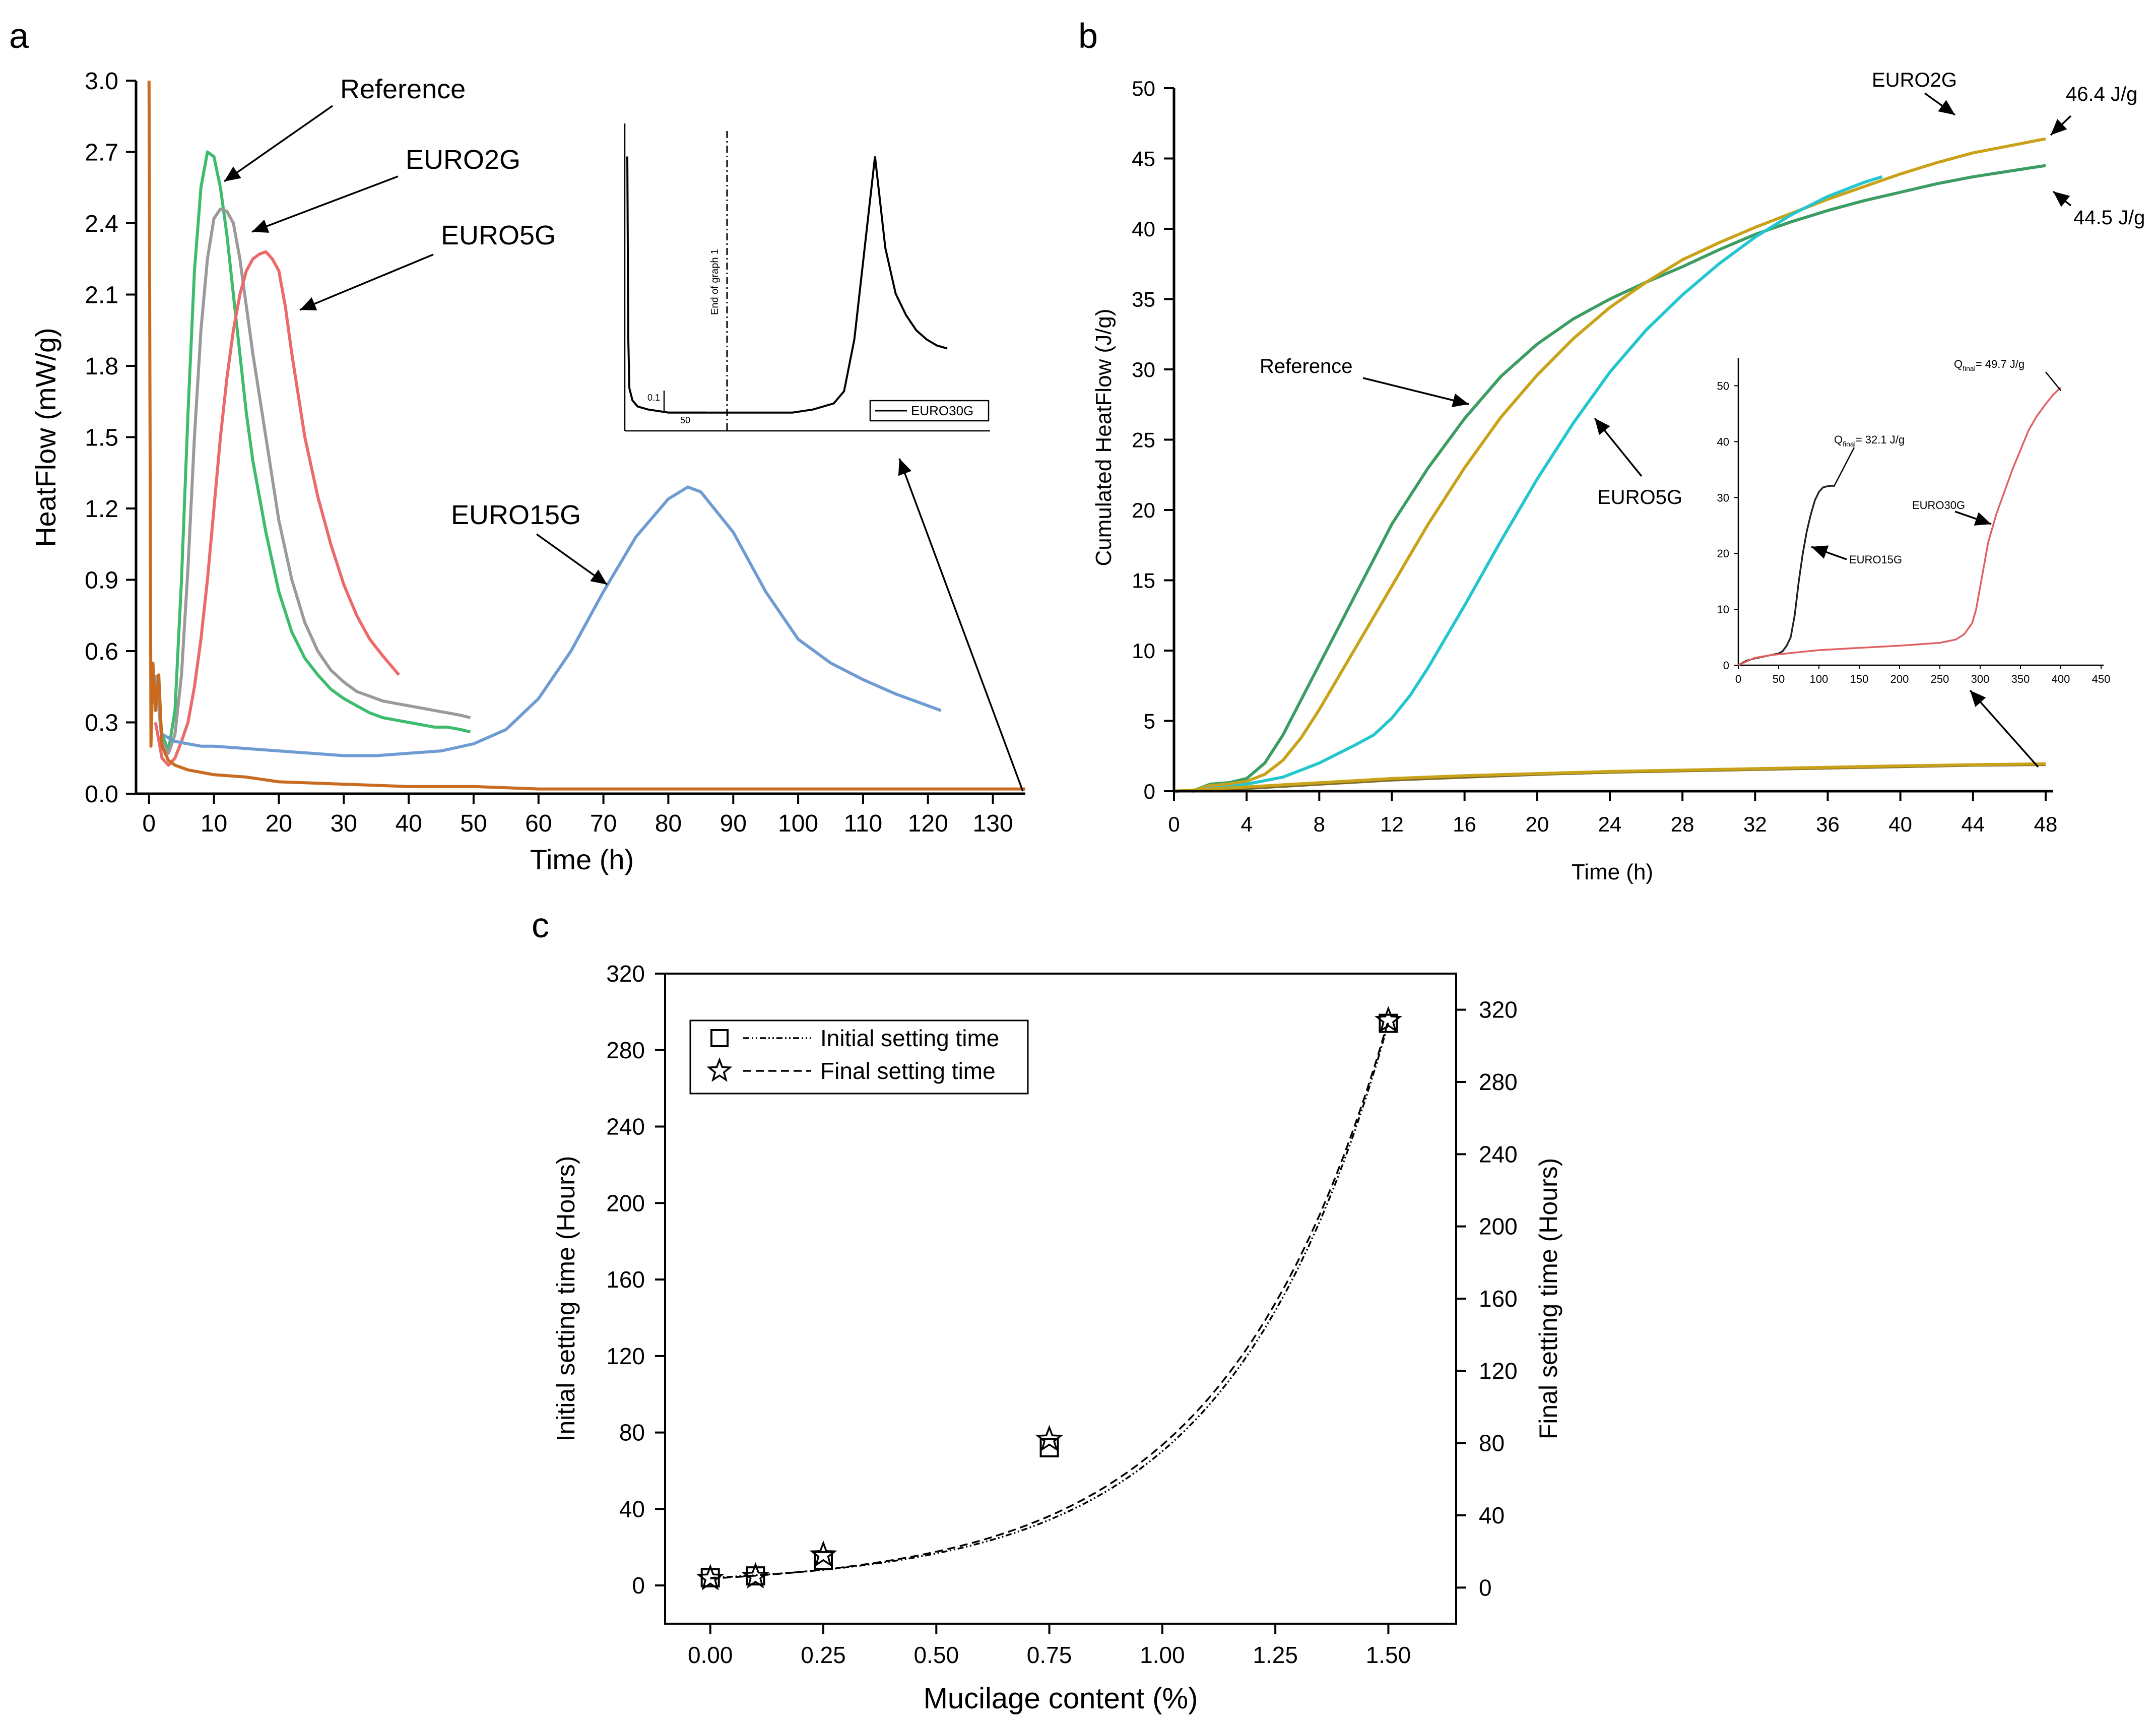  I want to click on inset-b-y-tick-label: 10, so click(1723, 609).